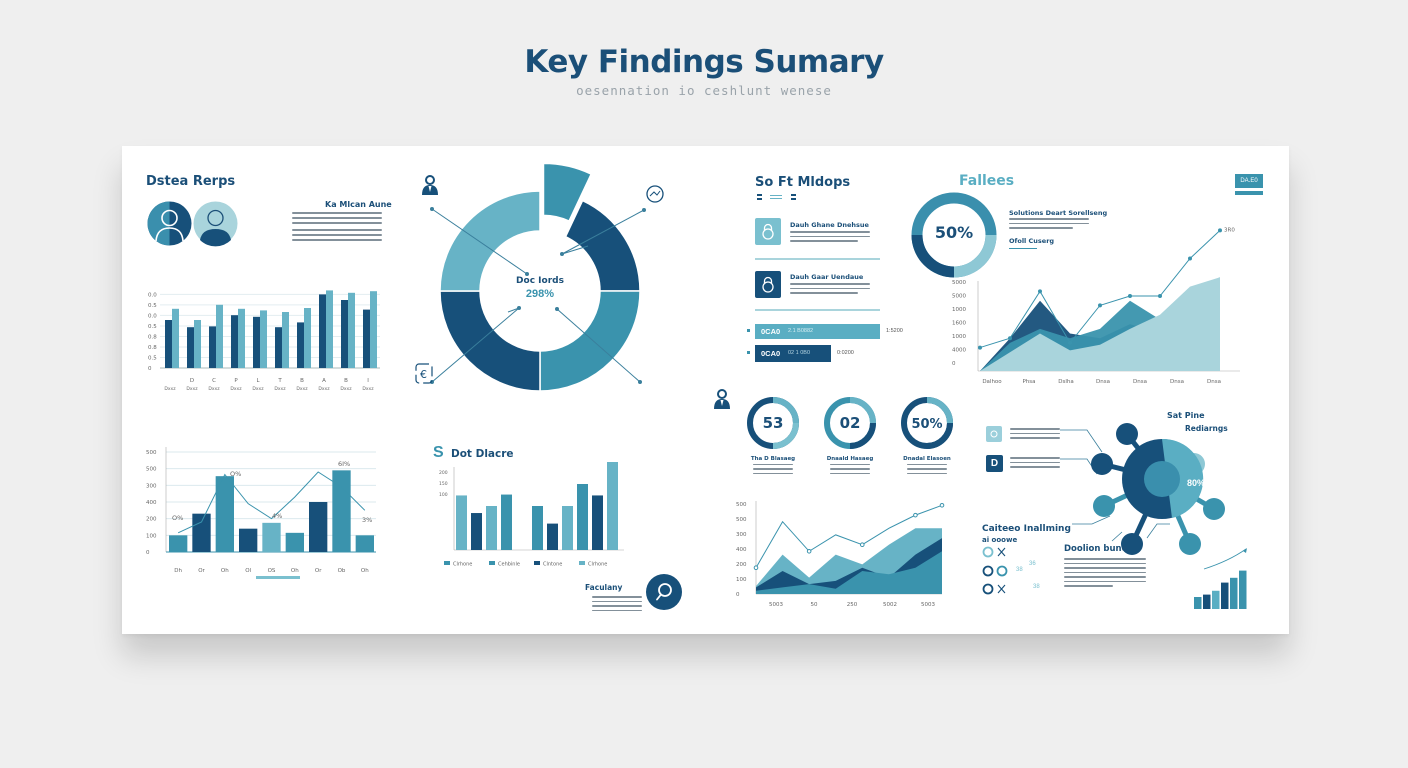 This screenshot has height=768, width=1408. Describe the element at coordinates (169, 223) in the screenshot. I see `avatar-person-icon` at that location.